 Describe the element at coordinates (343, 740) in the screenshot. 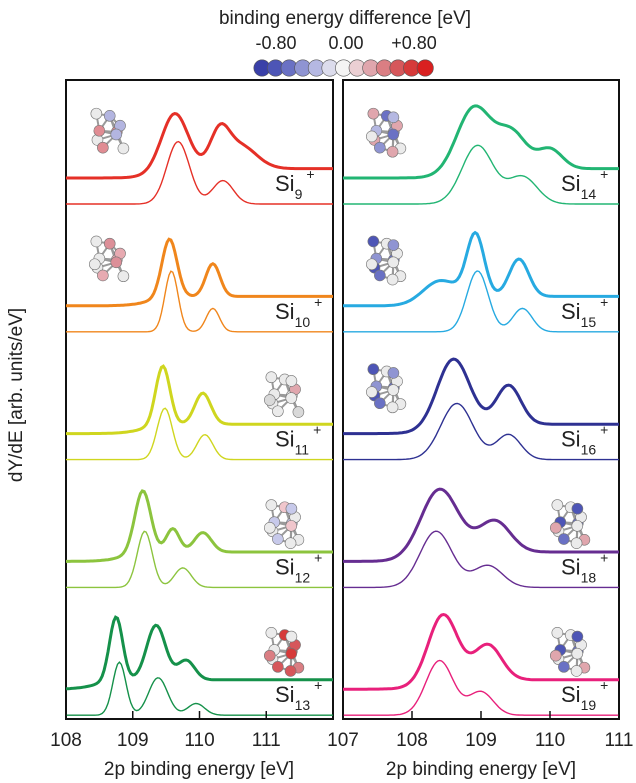

I see `x-tick-label: 107` at that location.